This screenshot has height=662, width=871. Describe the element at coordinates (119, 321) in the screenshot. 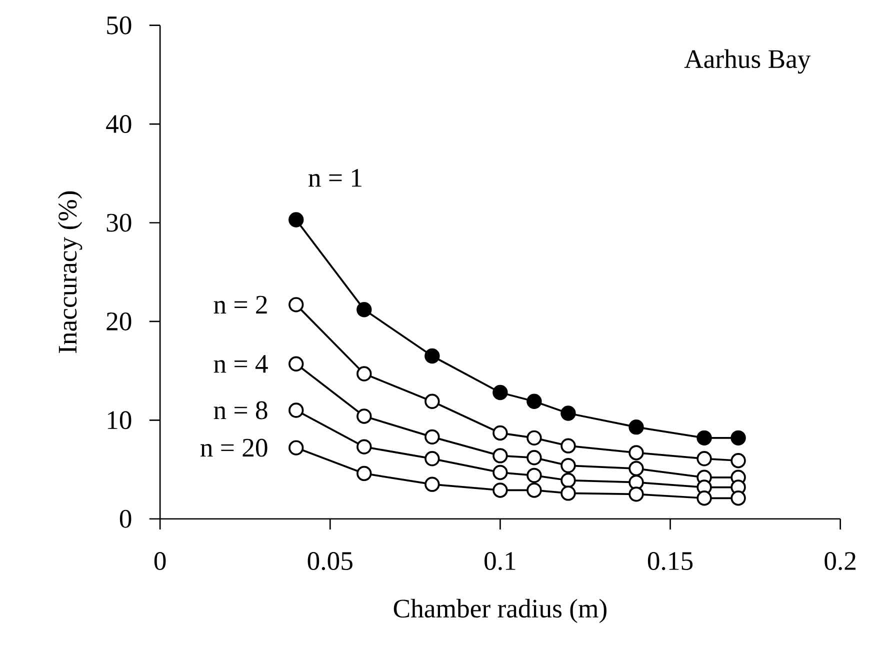

I see `y-tick-label: 20` at that location.